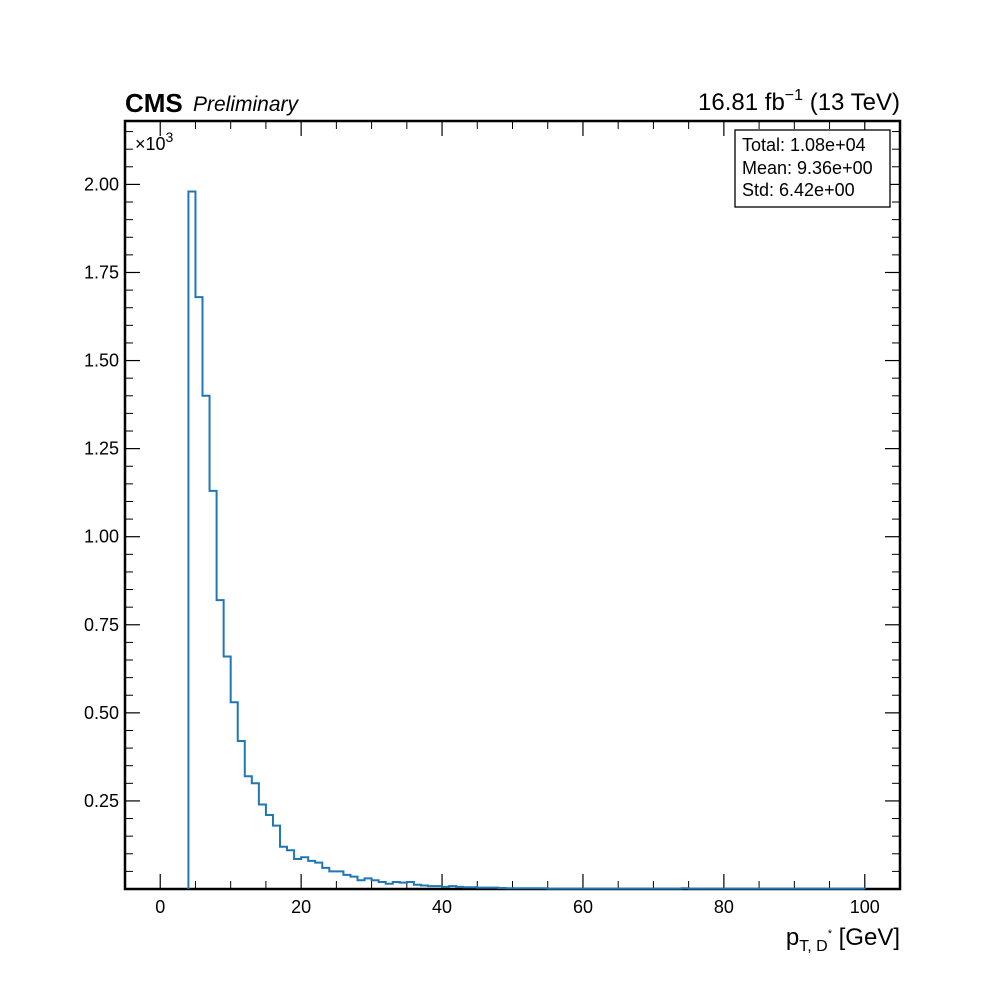 The width and height of the screenshot is (1000, 1000). I want to click on y-multiplier-prefix: ×10, so click(150, 144).